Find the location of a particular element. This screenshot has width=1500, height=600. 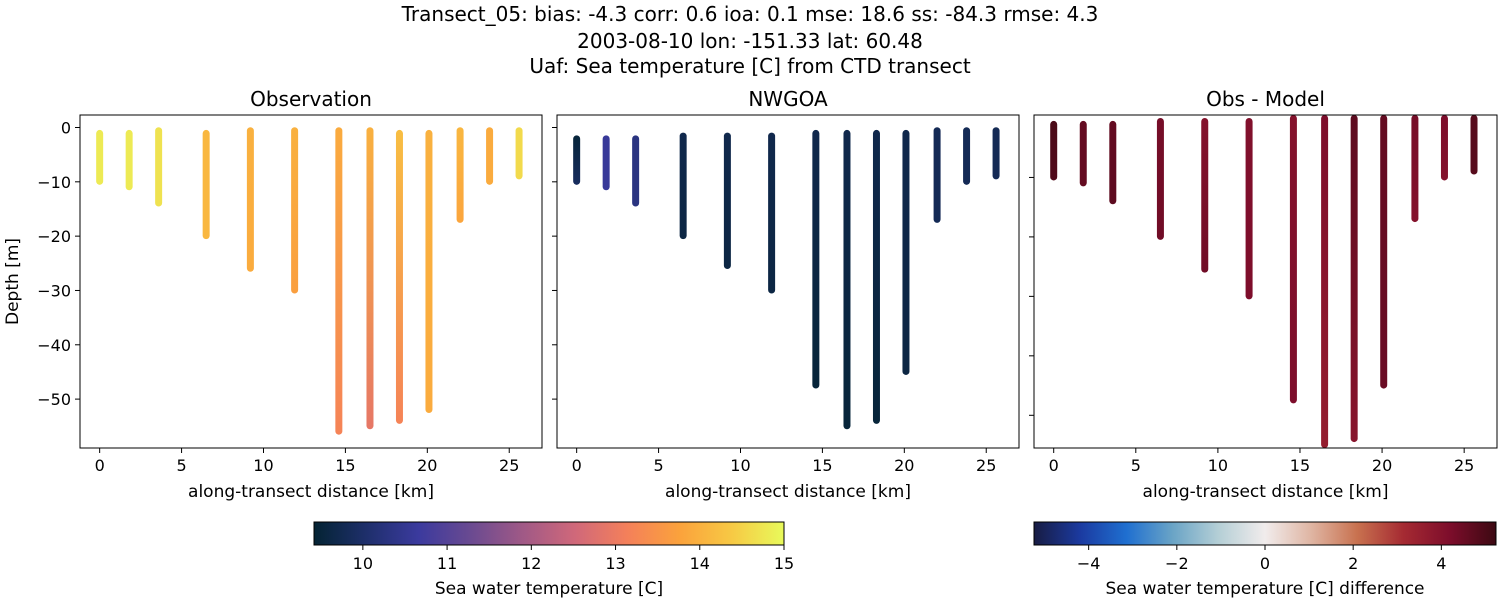

panel-title: NWGOA is located at coordinates (788, 99).